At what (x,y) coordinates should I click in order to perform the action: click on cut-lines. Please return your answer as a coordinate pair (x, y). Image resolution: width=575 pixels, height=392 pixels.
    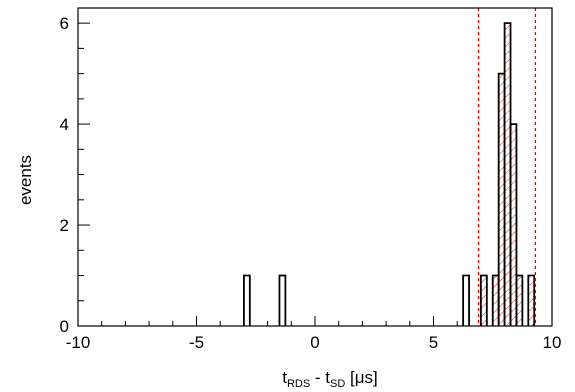
    Looking at the image, I should click on (507, 167).